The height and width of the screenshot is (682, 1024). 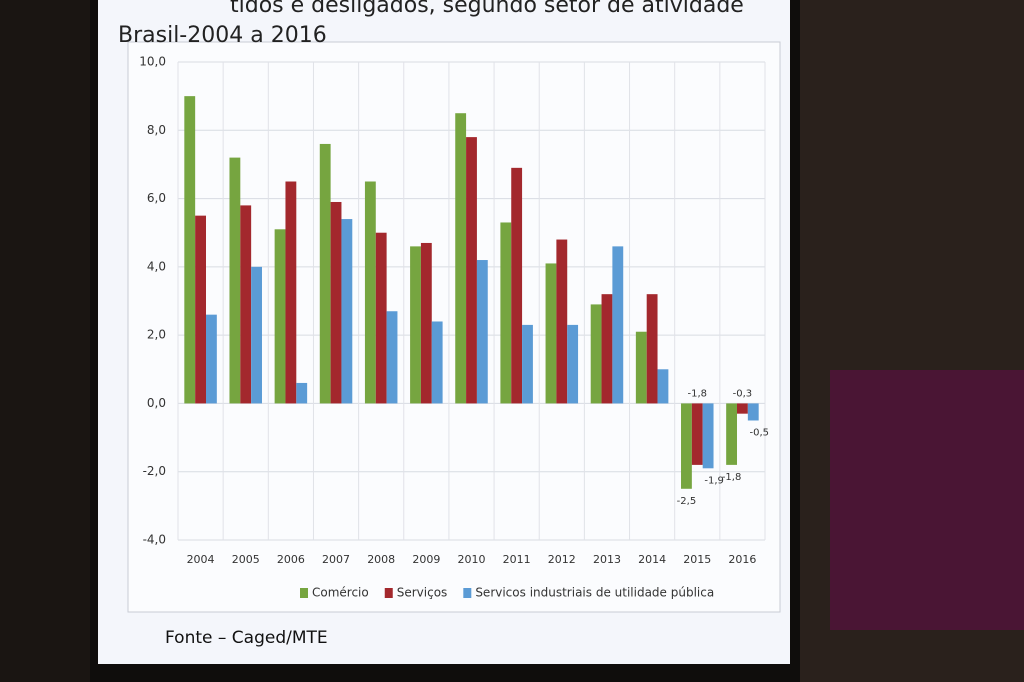 I want to click on value-label: -1,9, so click(x=714, y=480).